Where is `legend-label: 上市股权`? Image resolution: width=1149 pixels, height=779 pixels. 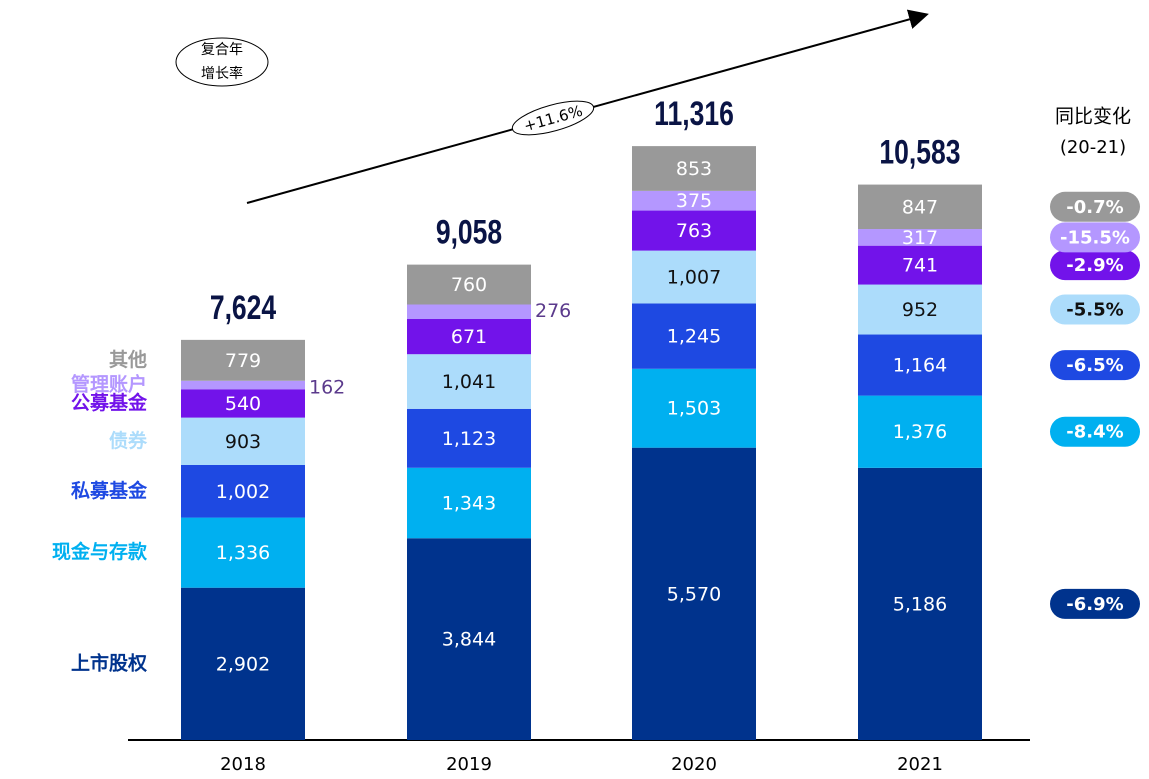
legend-label: 上市股权 is located at coordinates (109, 662).